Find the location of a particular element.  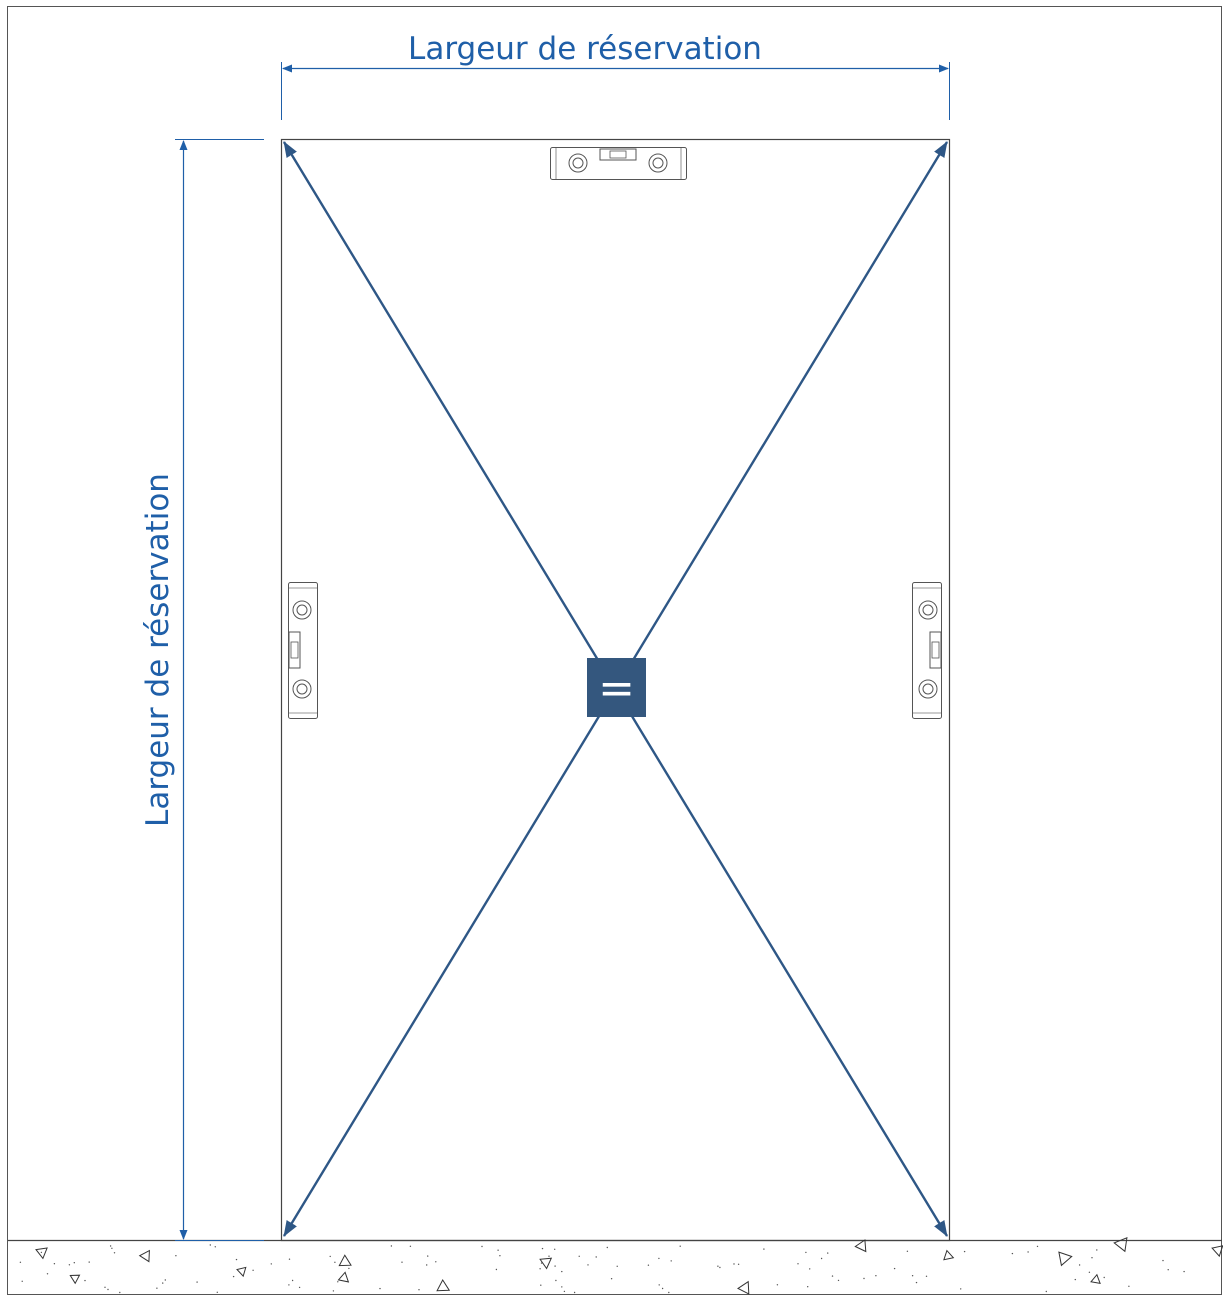

spirit-level-icon is located at coordinates (303, 650).